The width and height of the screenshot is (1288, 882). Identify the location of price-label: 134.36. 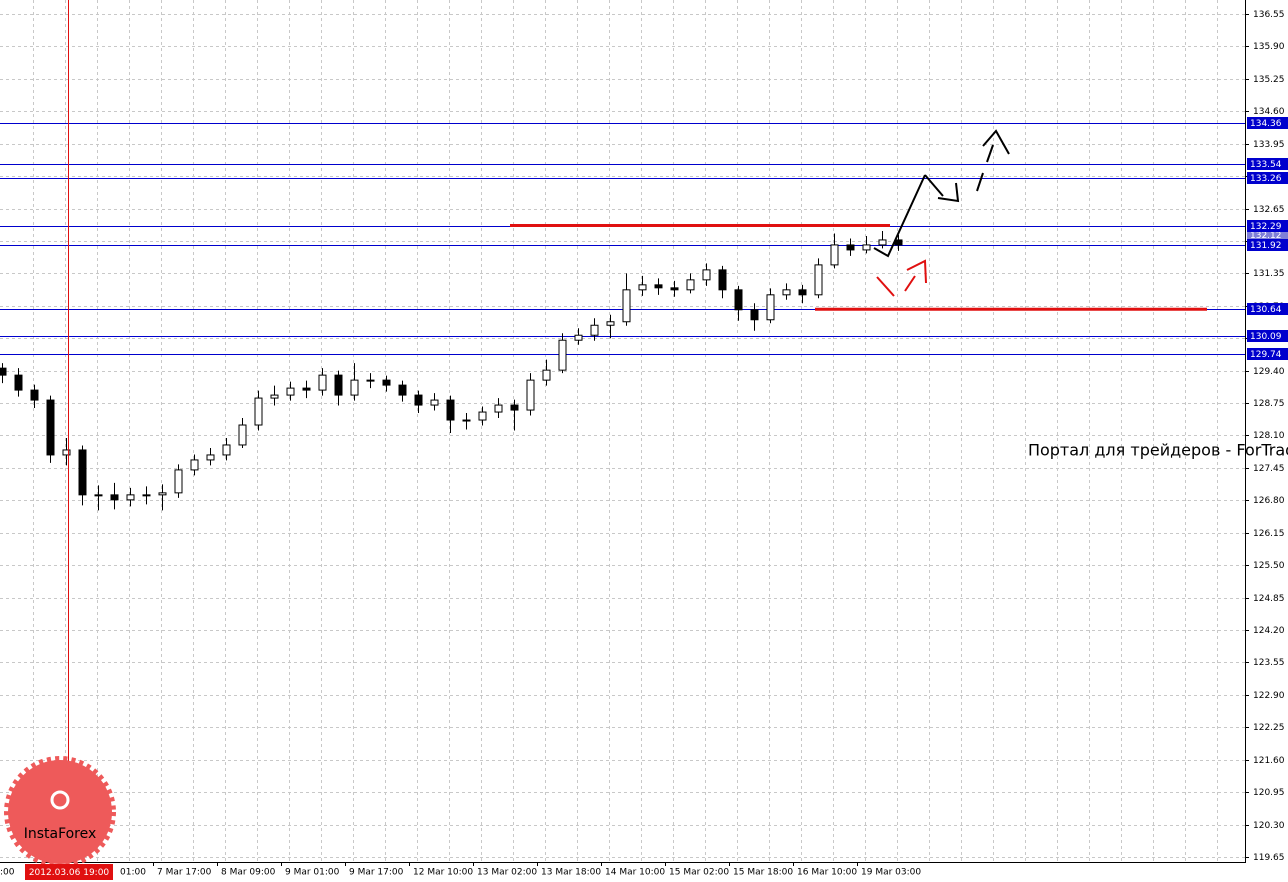
(1266, 124).